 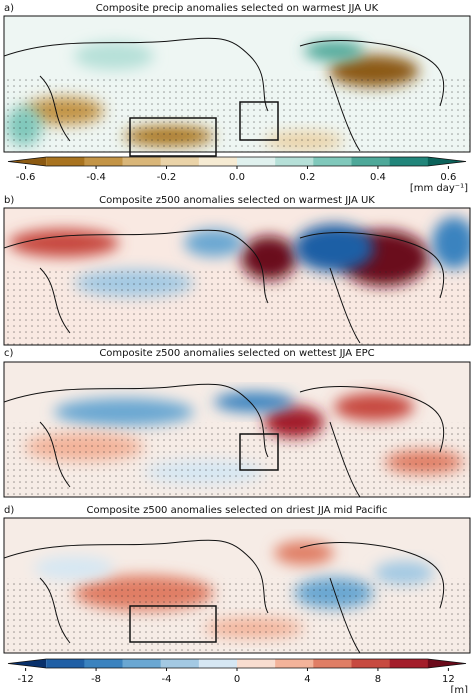 I want to click on panel-label: b), so click(x=9, y=200).